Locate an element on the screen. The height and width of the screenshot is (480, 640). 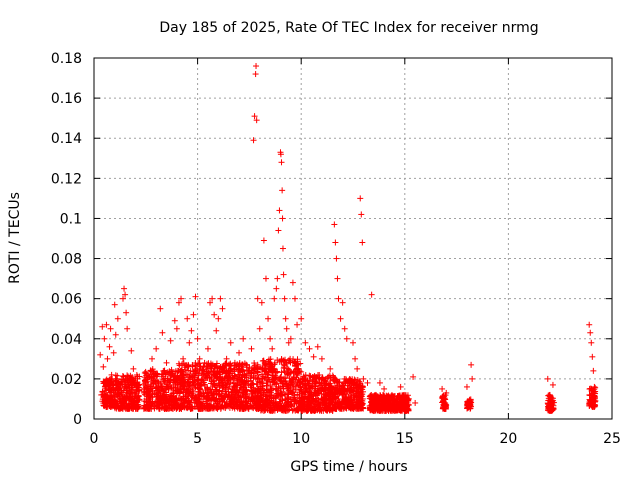
y-tick-label: 0.02 is located at coordinates (66, 380).